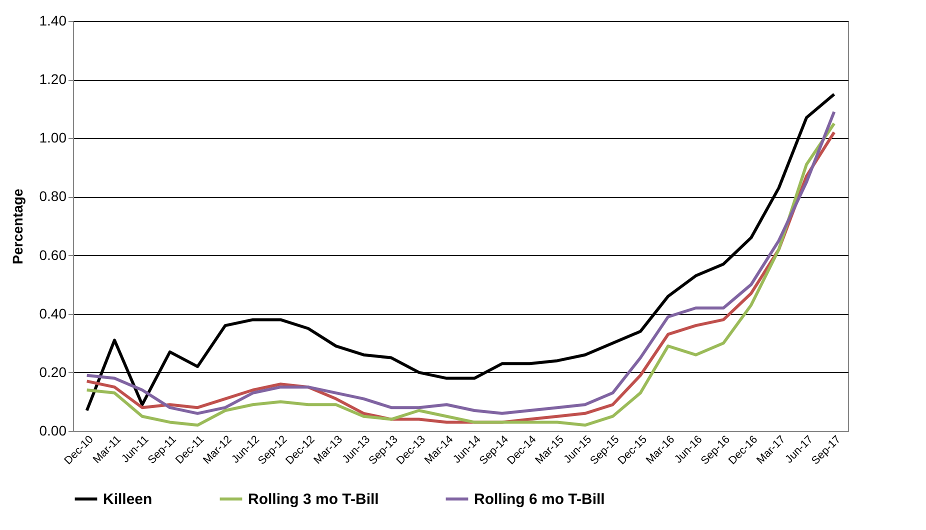 The height and width of the screenshot is (530, 926). Describe the element at coordinates (127, 499) in the screenshot. I see `legend-label: Killeen` at that location.